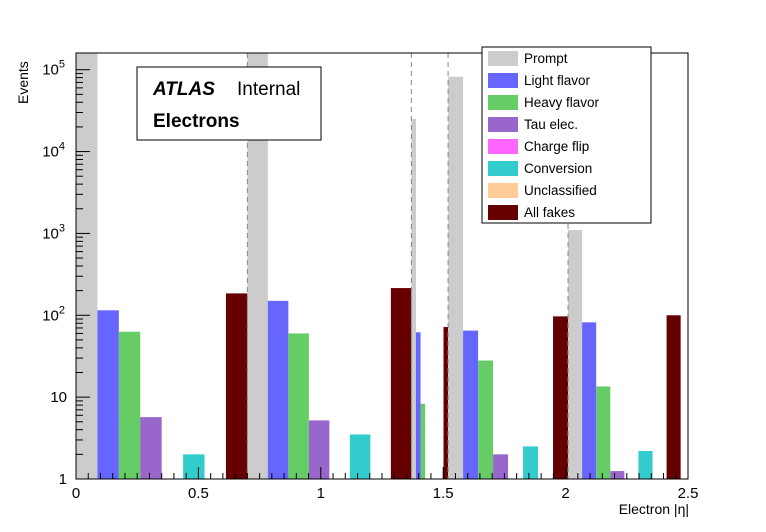 Image resolution: width=766 pixels, height=532 pixels. Describe the element at coordinates (617, 475) in the screenshot. I see `bar-tau-elec--bin-5` at that location.